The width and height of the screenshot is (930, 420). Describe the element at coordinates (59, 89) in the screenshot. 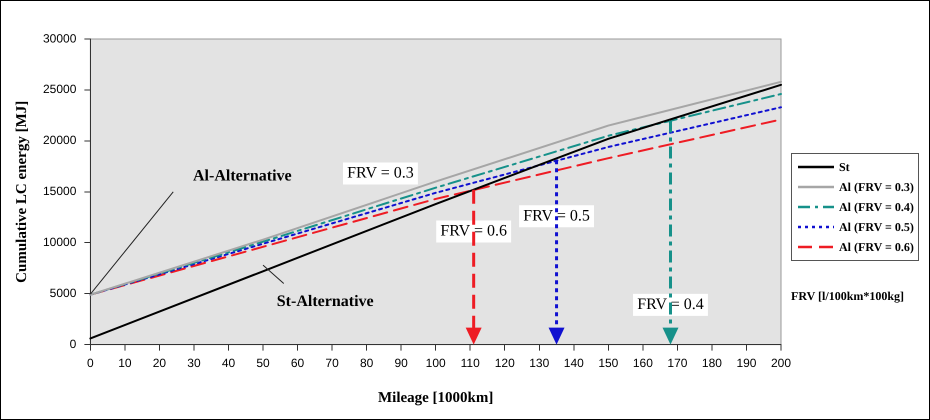

I see `y-tick-label: 25000` at that location.